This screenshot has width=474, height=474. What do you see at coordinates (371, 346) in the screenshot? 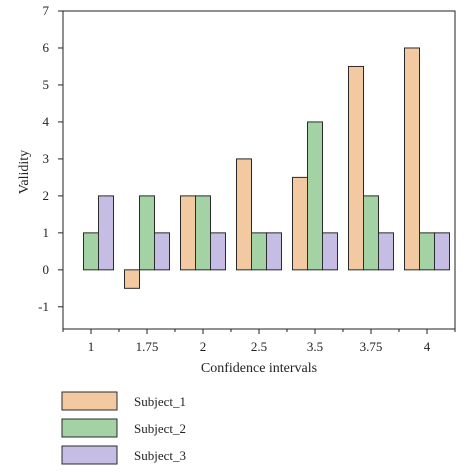
I see `x-tick-label: 3.75` at bounding box center [371, 346].